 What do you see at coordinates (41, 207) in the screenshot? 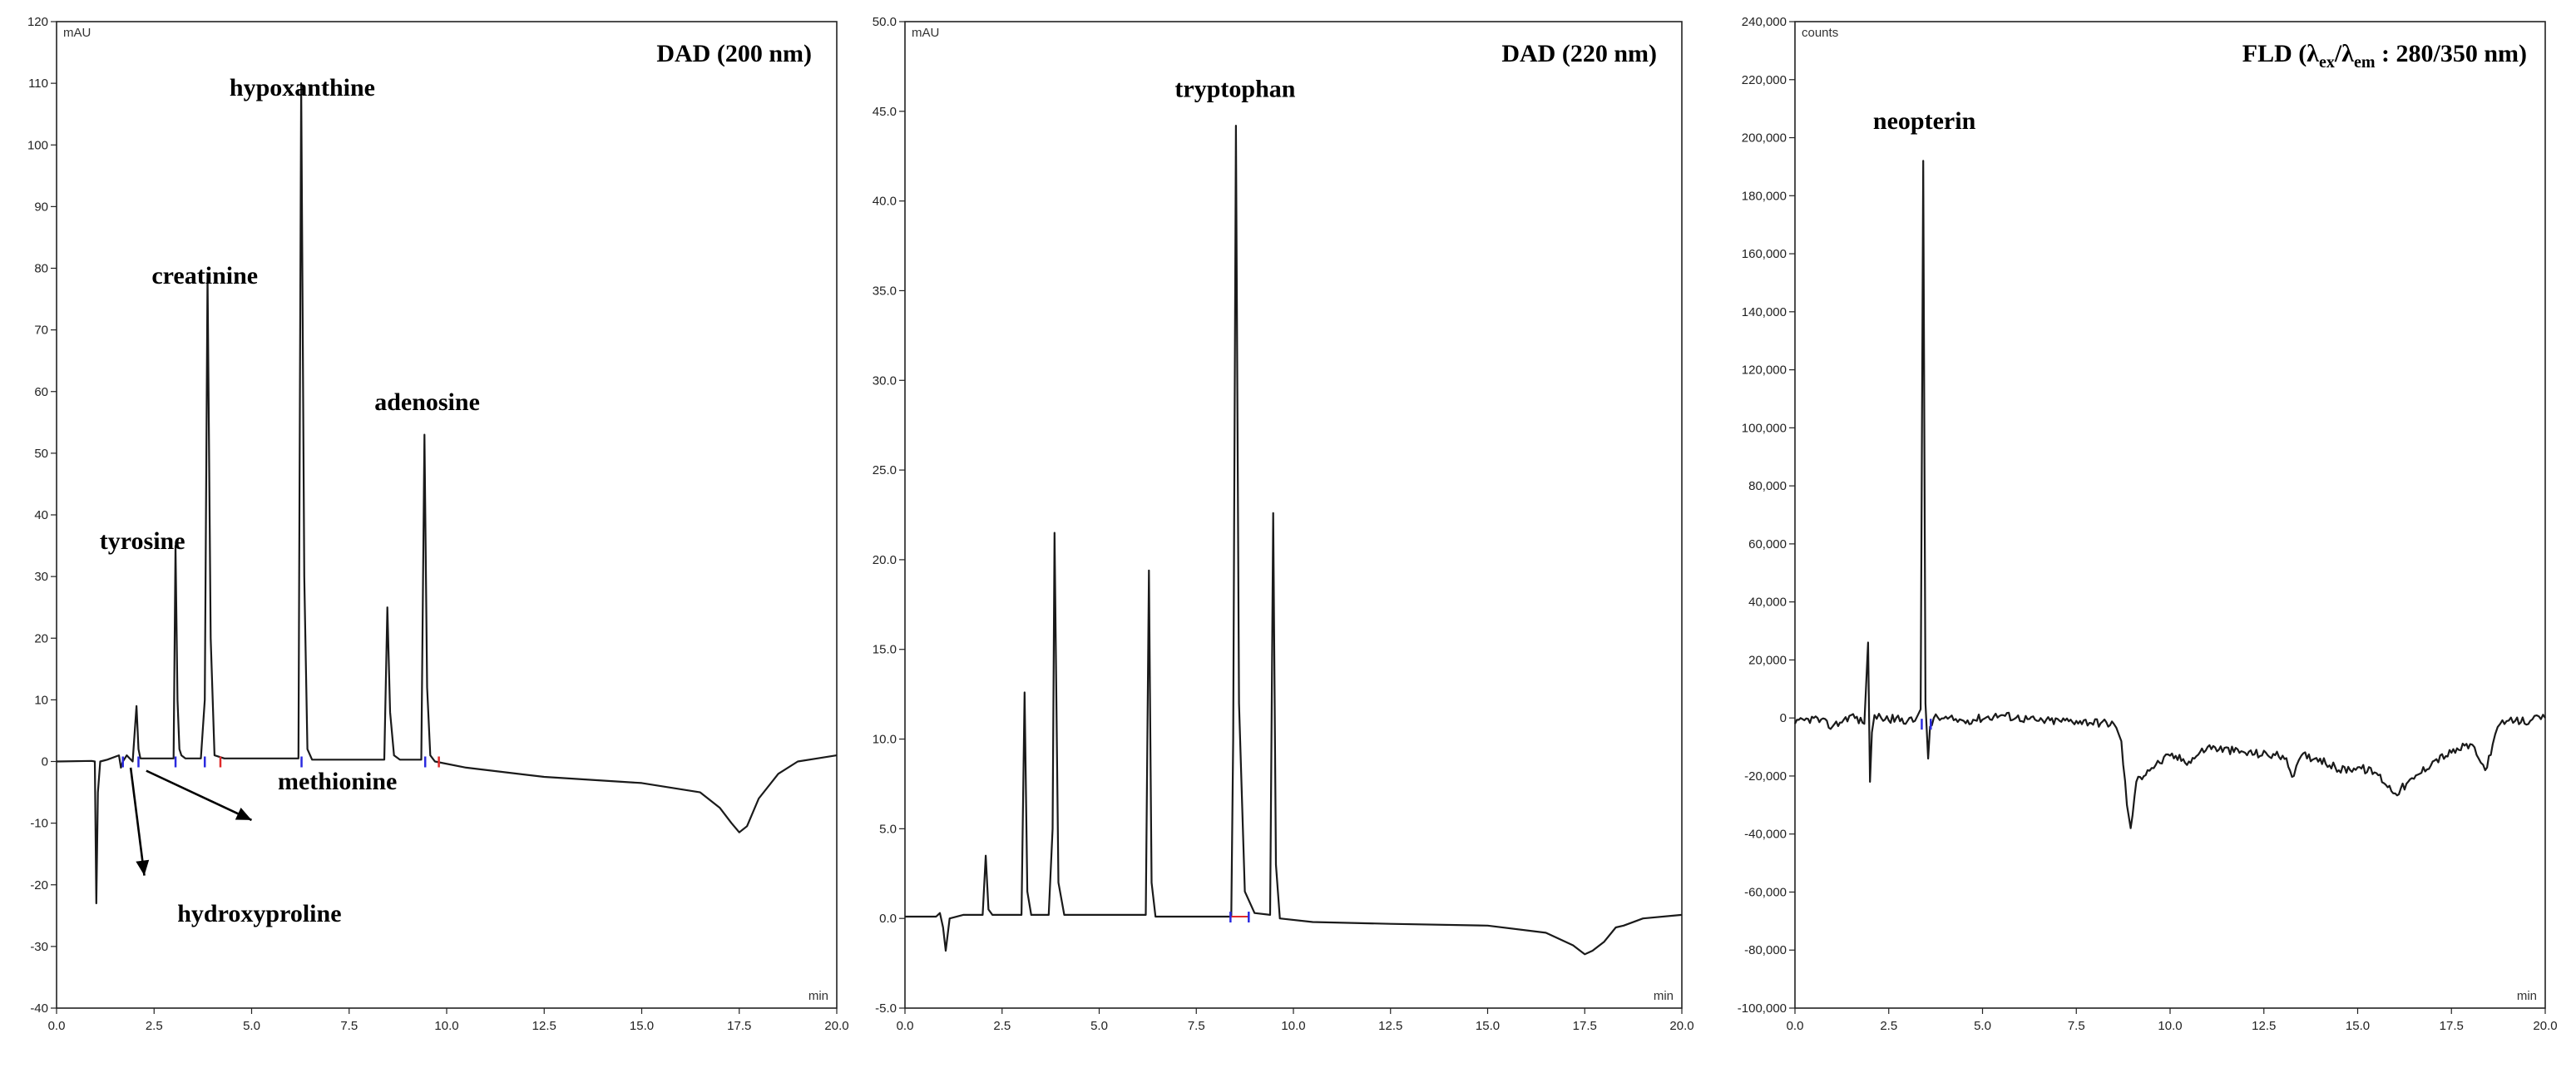
I see `y-tick-label: 90` at bounding box center [41, 207].